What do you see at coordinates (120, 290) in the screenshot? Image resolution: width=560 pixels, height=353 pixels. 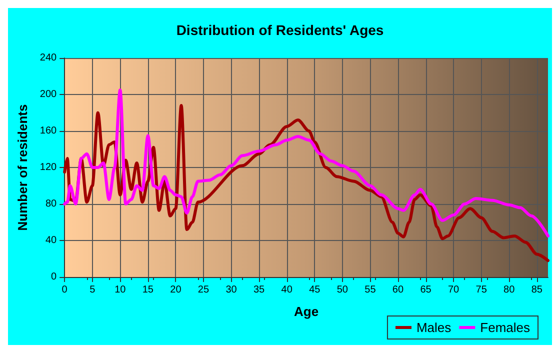 I see `x-tick-label: 10` at bounding box center [120, 290].